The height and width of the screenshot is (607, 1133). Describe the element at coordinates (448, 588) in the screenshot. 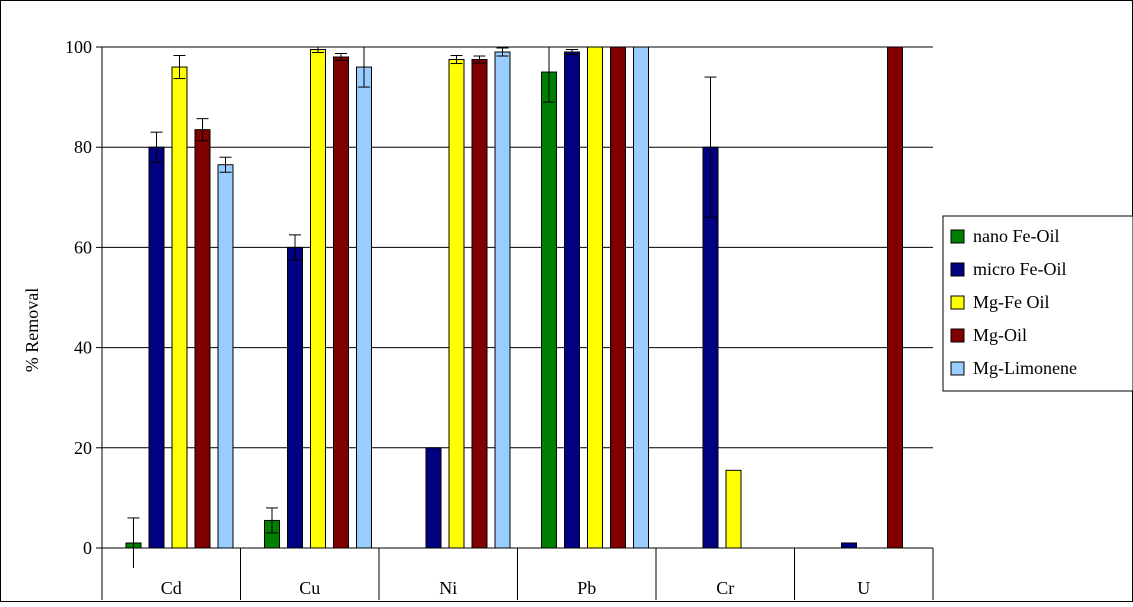

I see `x-tick-label-ni: Ni` at that location.